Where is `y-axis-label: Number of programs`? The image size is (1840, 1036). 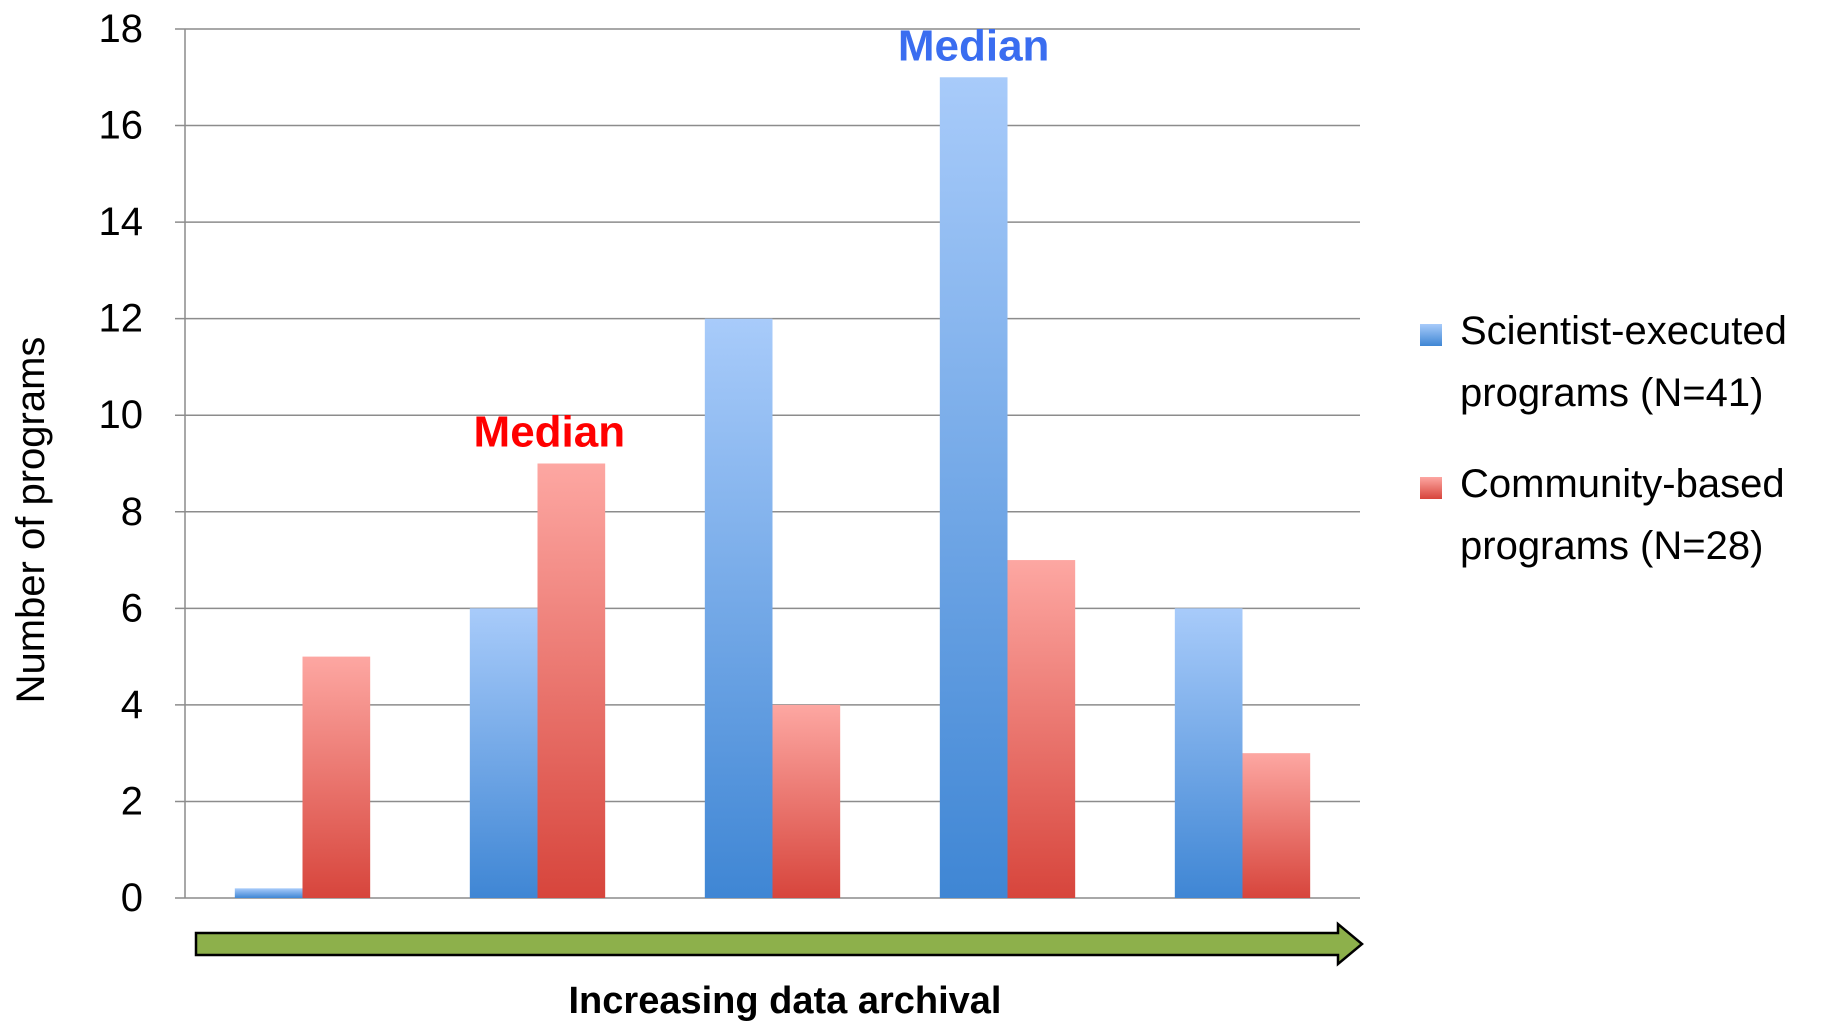
y-axis-label: Number of programs is located at coordinates (31, 520).